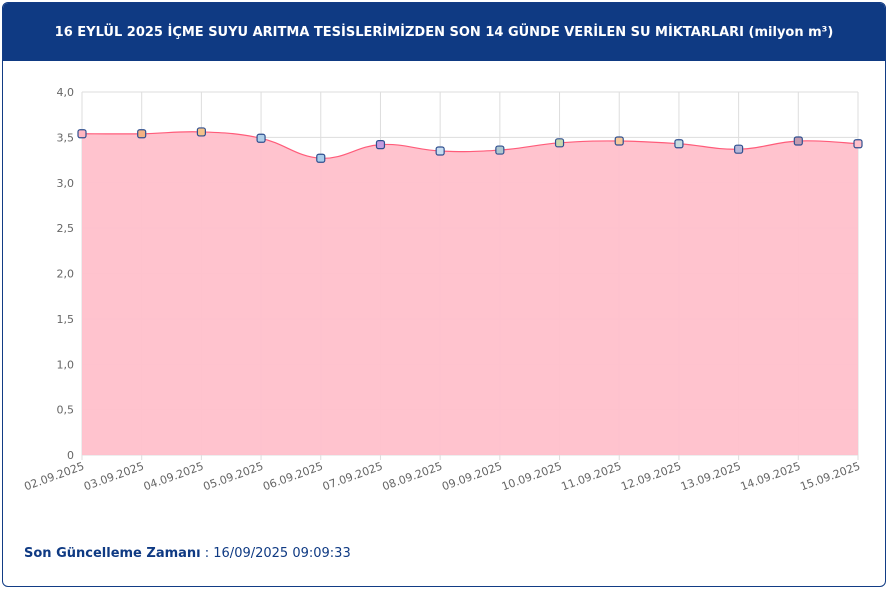 The height and width of the screenshot is (589, 888). I want to click on y-tick-label: 3,0, so click(66, 183).